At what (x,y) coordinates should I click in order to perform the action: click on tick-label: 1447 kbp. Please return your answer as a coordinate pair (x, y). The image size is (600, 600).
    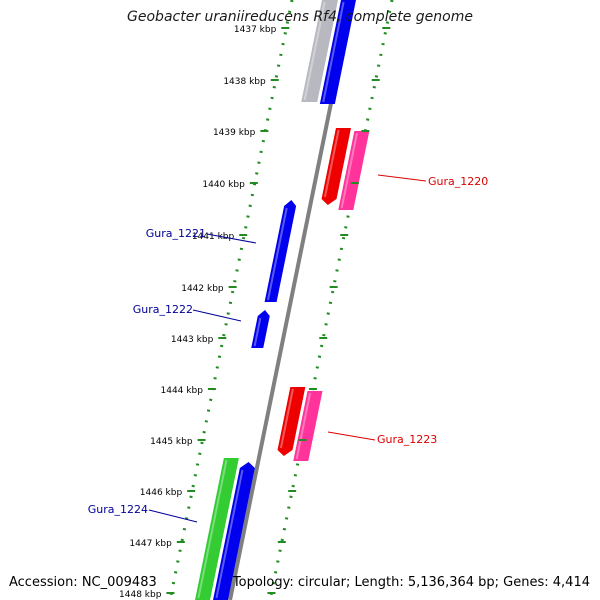
    Looking at the image, I should click on (150, 544).